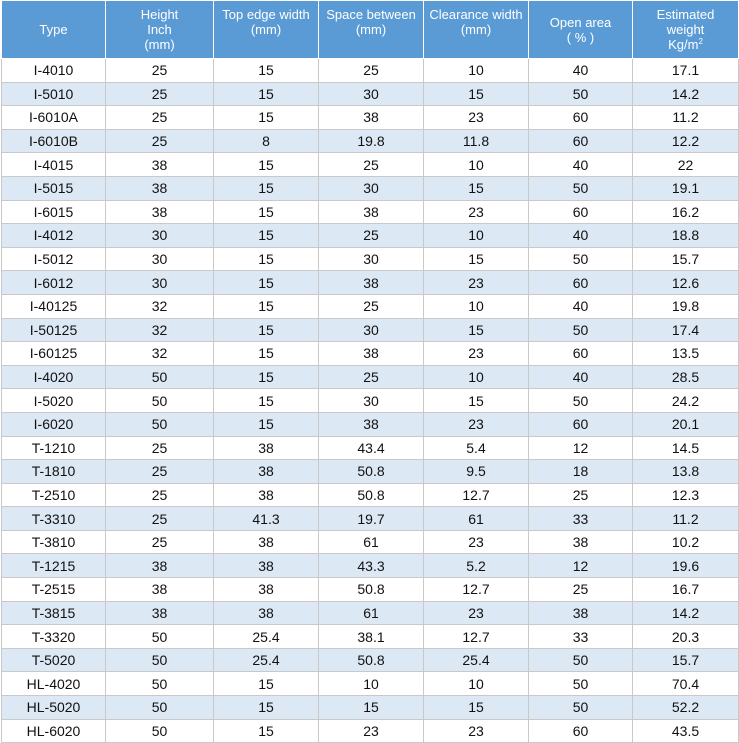 The image size is (739, 743). I want to click on cell-type: I-5012, so click(53, 259).